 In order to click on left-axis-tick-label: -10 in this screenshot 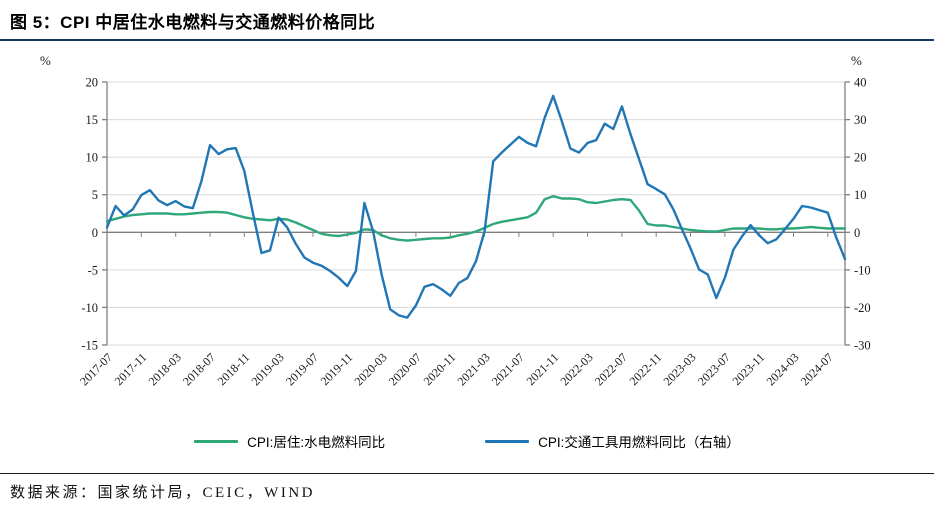, I will do `click(89, 308)`.